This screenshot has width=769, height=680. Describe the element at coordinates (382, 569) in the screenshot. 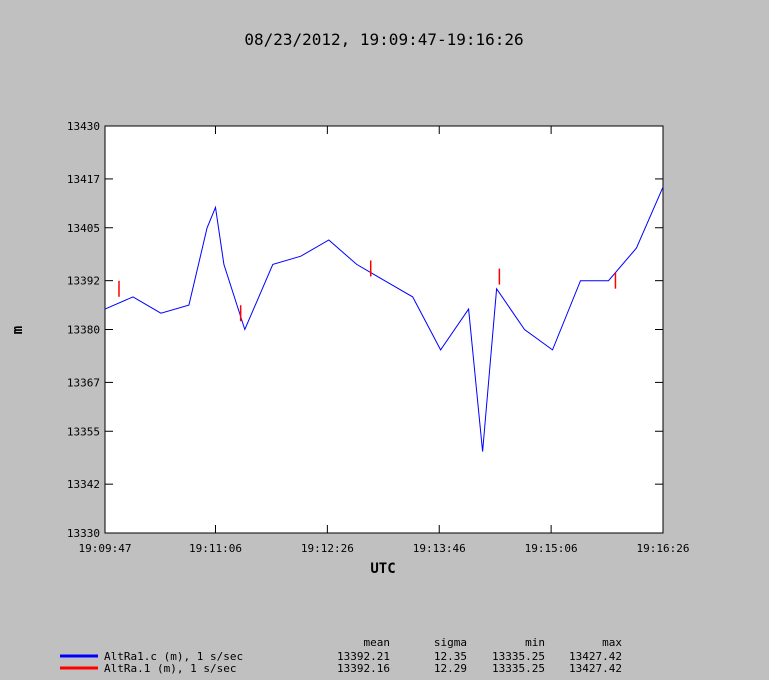

I see `x-axis-label: UTC` at that location.